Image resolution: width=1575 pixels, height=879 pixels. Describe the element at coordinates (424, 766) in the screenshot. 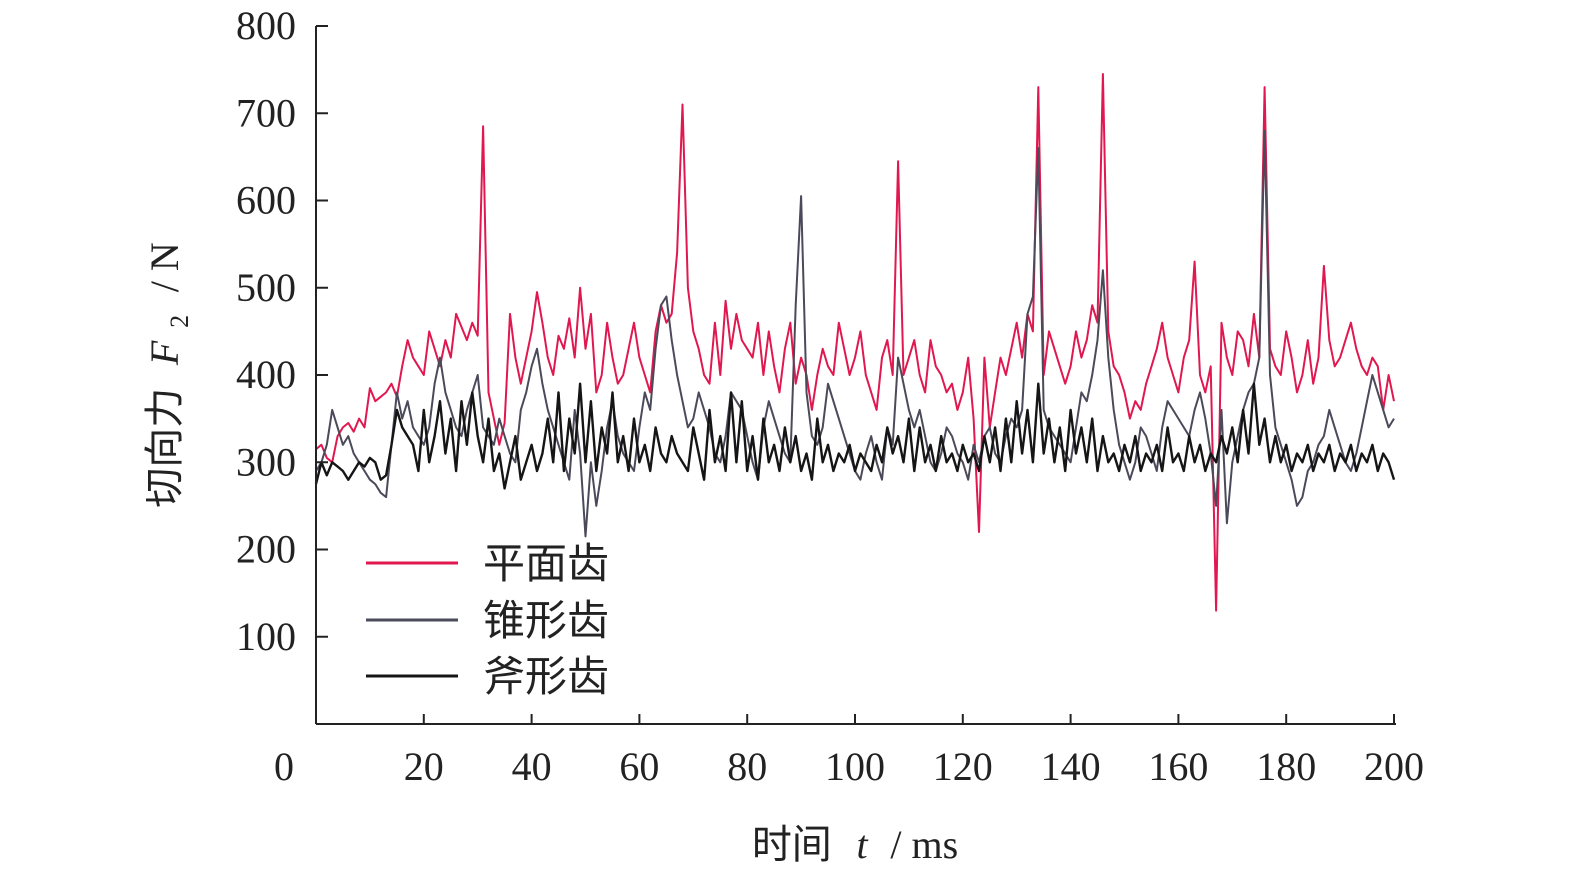

I see `x-tick-label: 20` at that location.